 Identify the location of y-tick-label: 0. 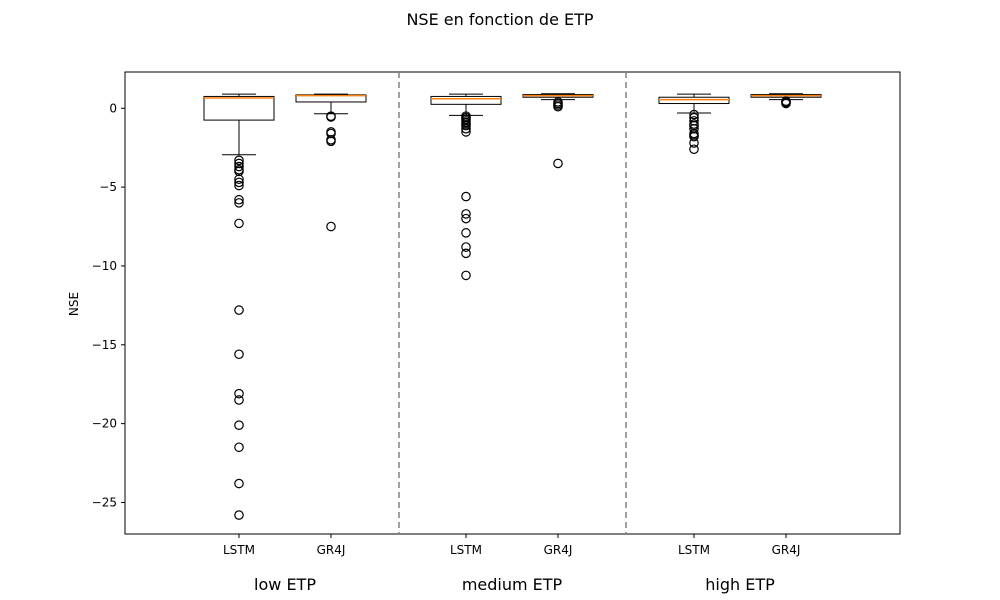
(113, 108).